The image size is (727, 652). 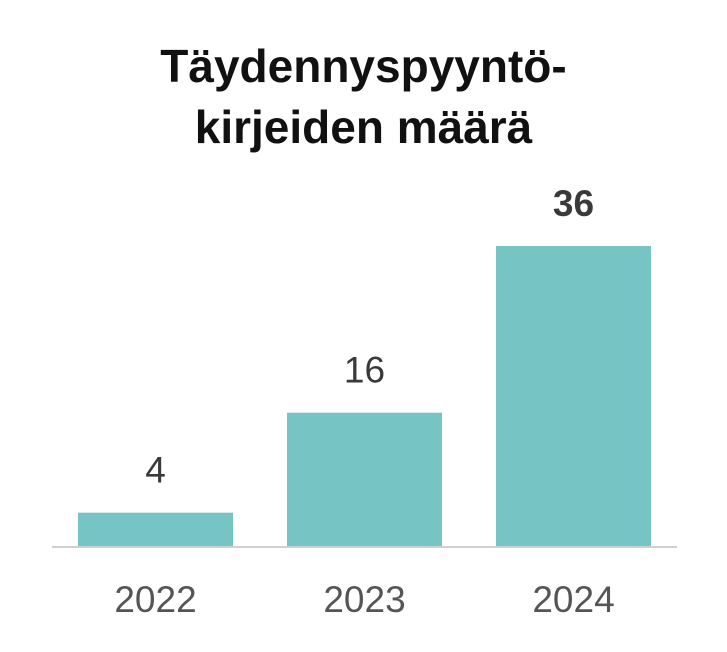 I want to click on value-label-2024: 36, so click(x=573, y=203).